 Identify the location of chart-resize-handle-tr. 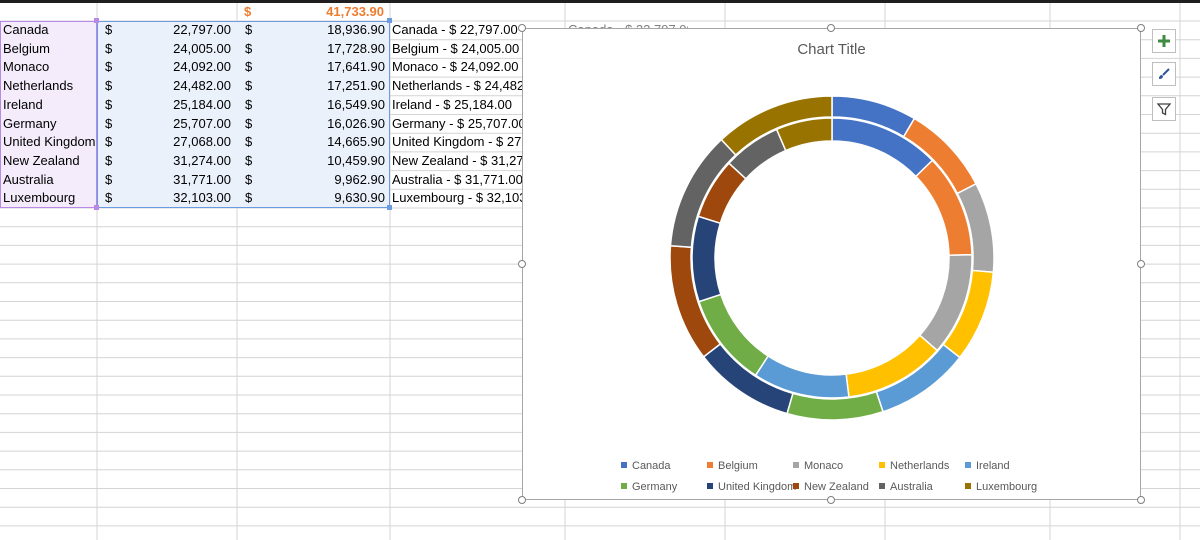
(1141, 28).